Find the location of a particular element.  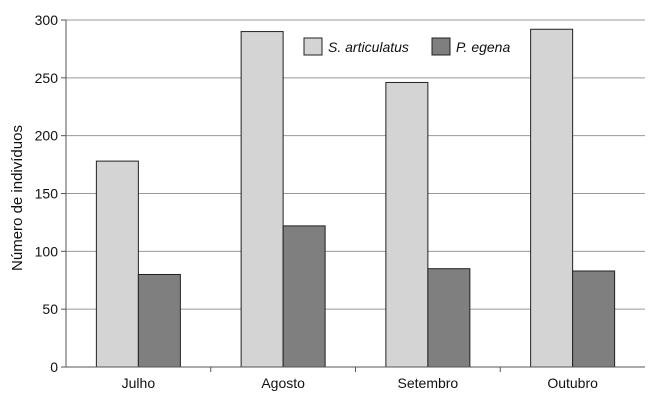

x-tick-label: Agosto is located at coordinates (283, 383).